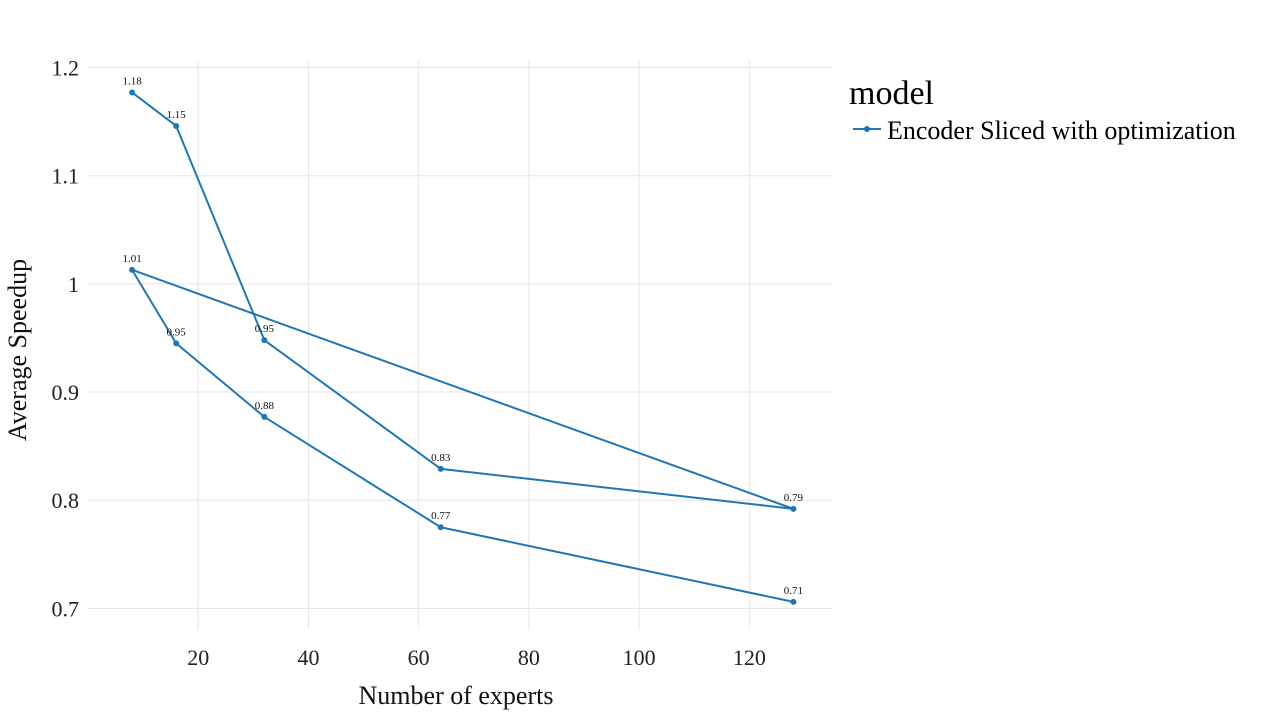  Describe the element at coordinates (177, 115) in the screenshot. I see `data-label: 1.15` at that location.